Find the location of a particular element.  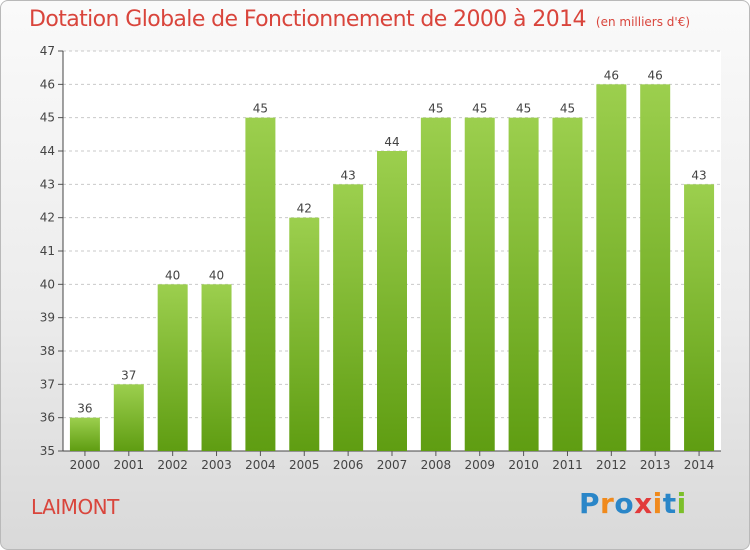

x-tick-label-2010: 2010 is located at coordinates (523, 465).